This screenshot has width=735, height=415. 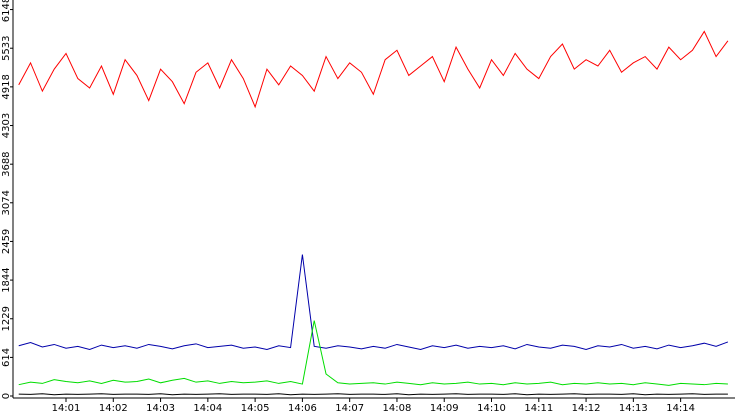 What do you see at coordinates (6, 318) in the screenshot?
I see `y-tick-label: 1229` at bounding box center [6, 318].